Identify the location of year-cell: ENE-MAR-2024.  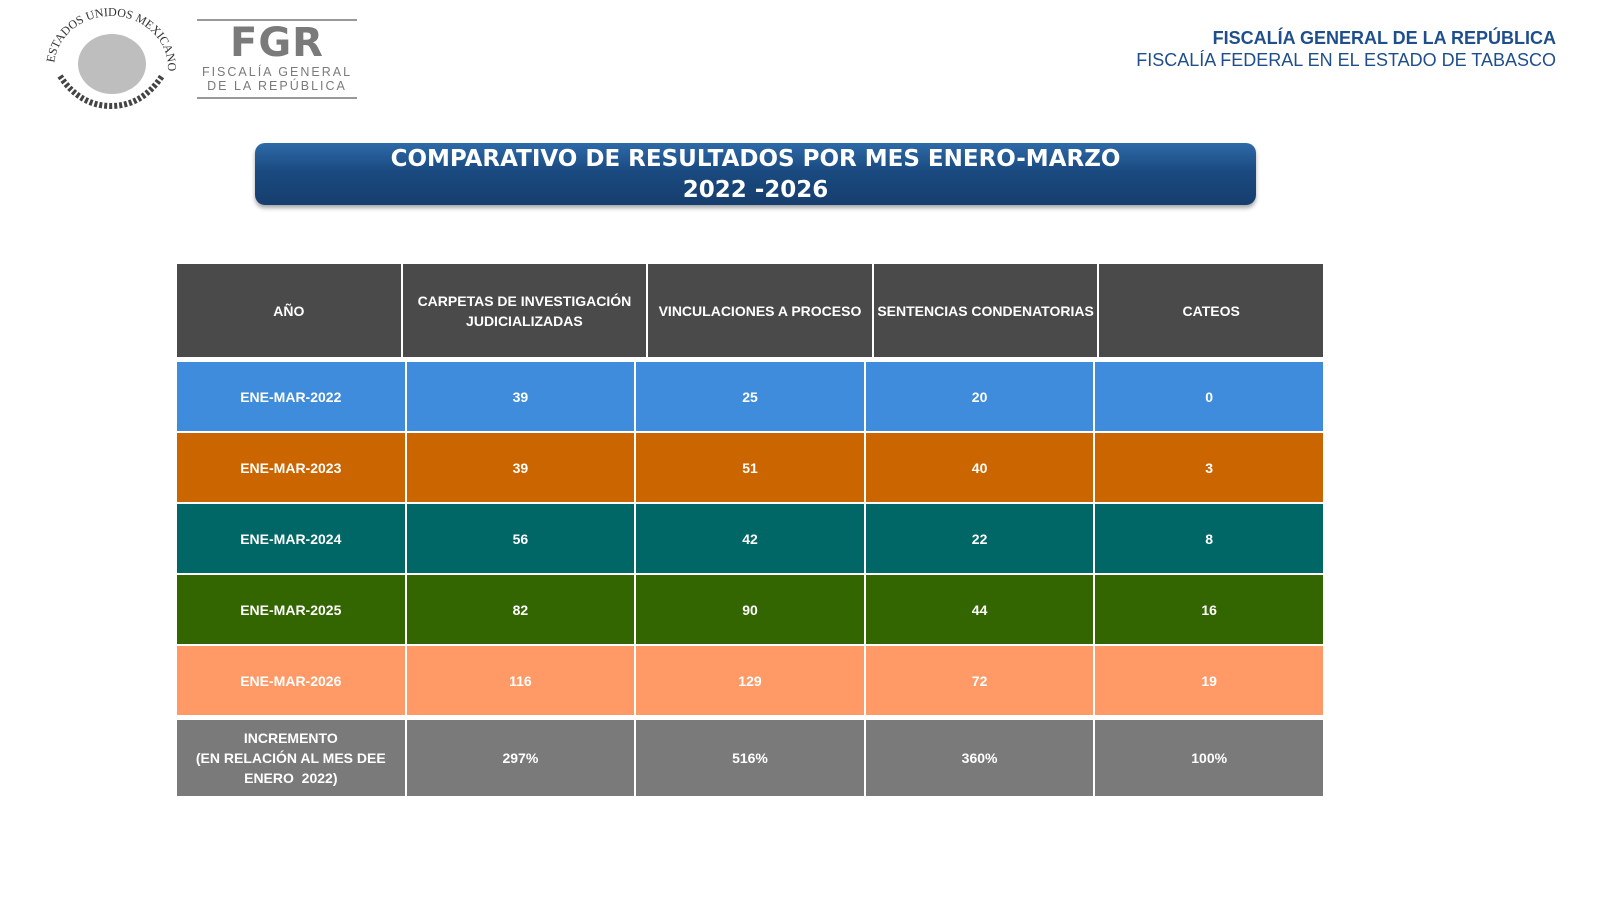
(291, 538).